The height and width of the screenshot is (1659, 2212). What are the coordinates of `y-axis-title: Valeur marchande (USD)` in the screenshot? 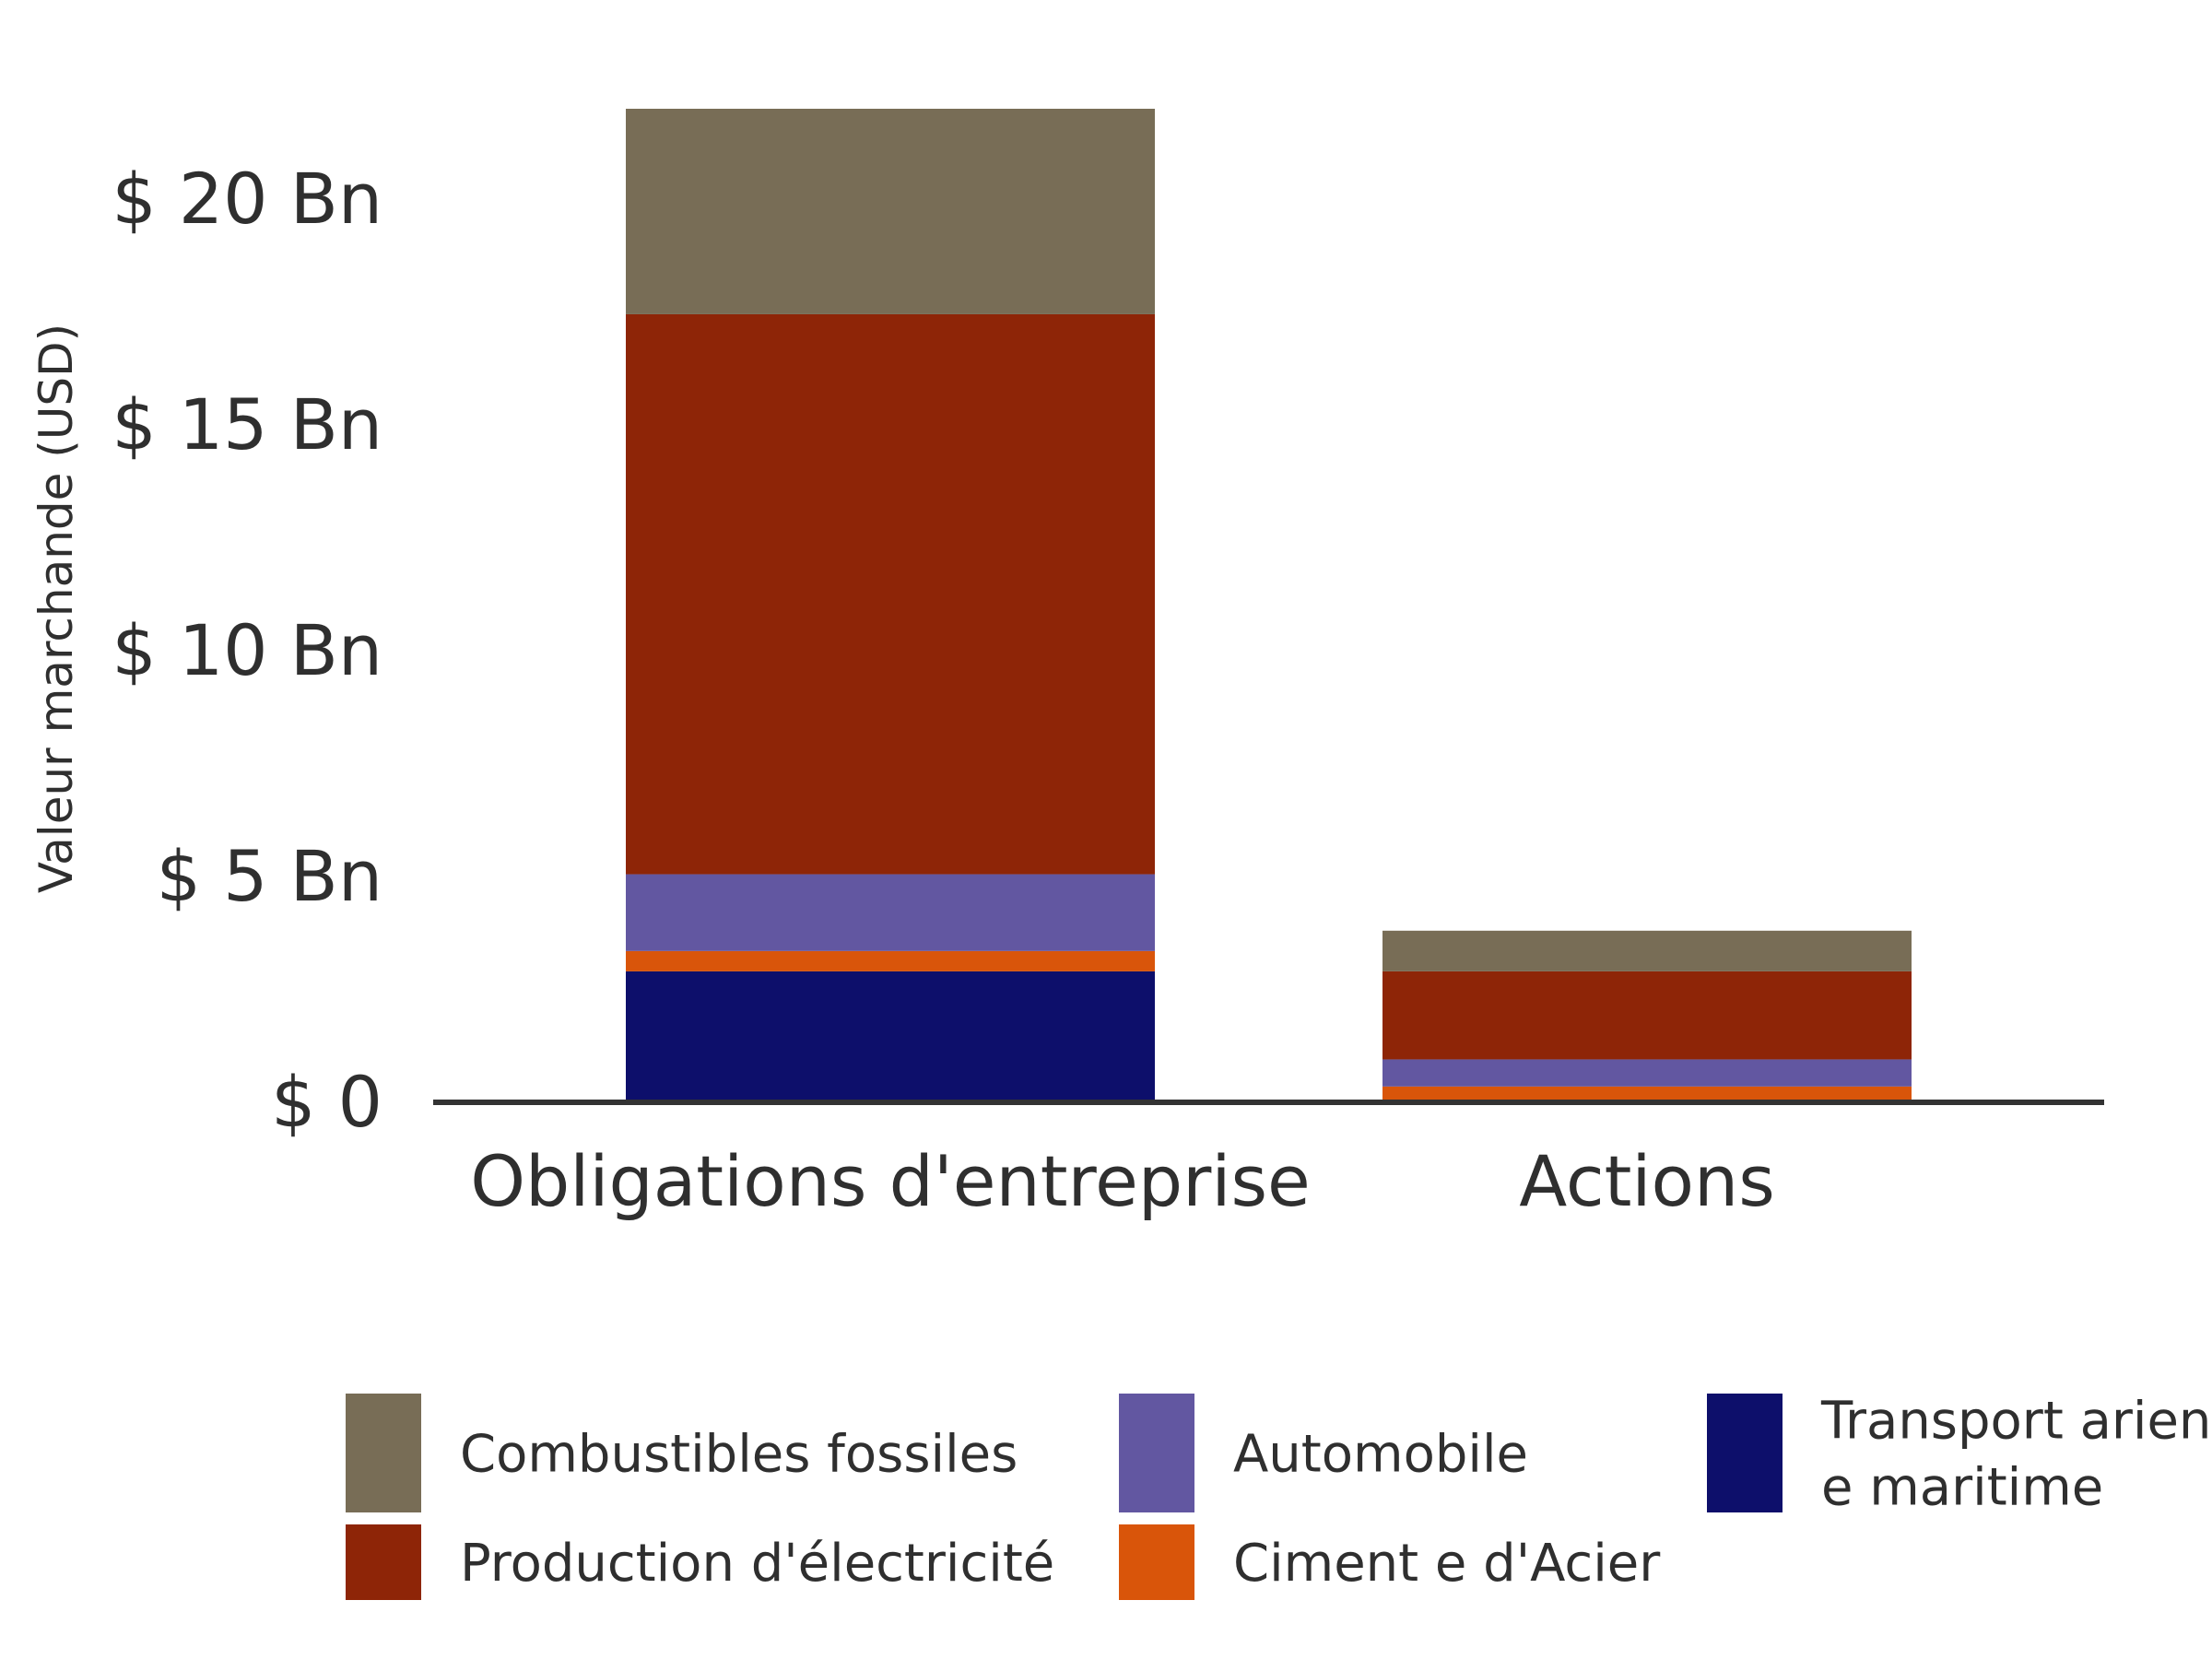 It's located at (56, 608).